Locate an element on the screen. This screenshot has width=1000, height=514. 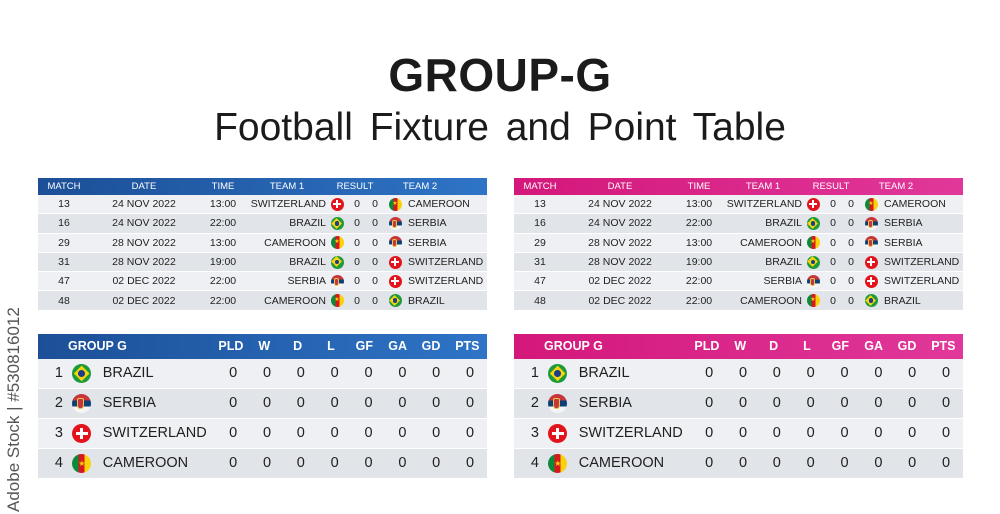
header-gf: GF is located at coordinates (840, 346).